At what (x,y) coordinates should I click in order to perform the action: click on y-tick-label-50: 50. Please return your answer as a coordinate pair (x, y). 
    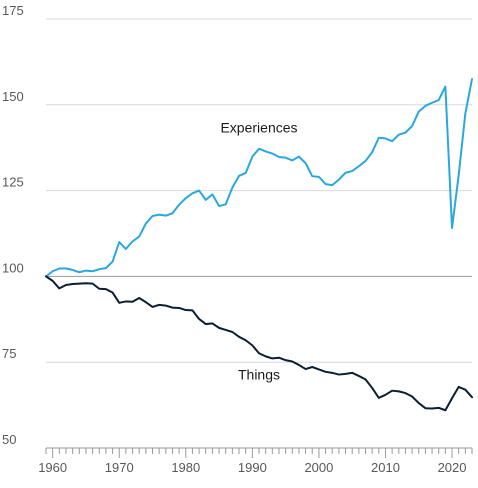
    Looking at the image, I should click on (9, 439).